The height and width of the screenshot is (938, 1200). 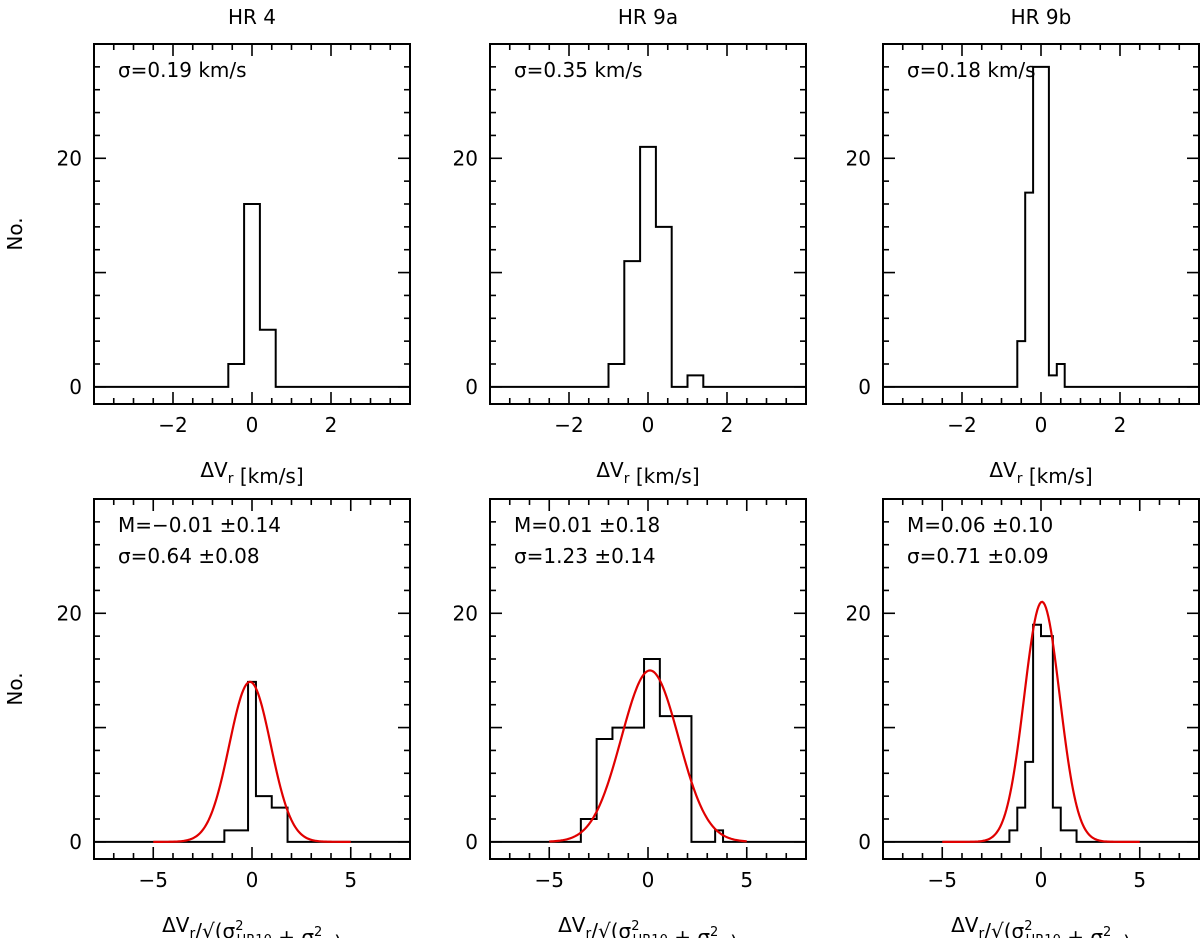 I want to click on annotation: σ=0.35 km/s, so click(x=578, y=70).